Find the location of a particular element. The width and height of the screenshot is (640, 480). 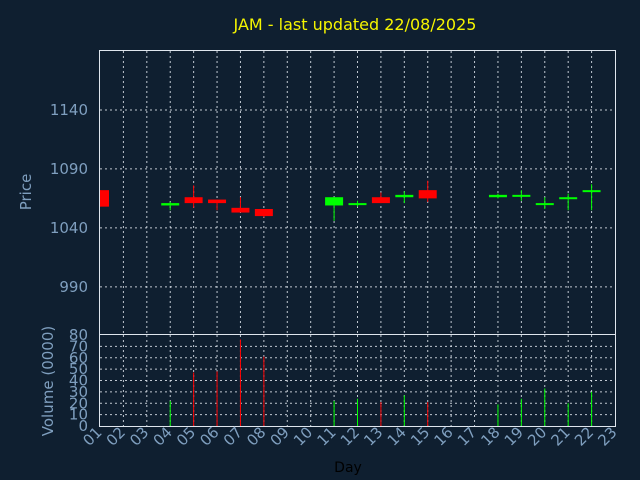

price-axis-label: Price is located at coordinates (26, 192).